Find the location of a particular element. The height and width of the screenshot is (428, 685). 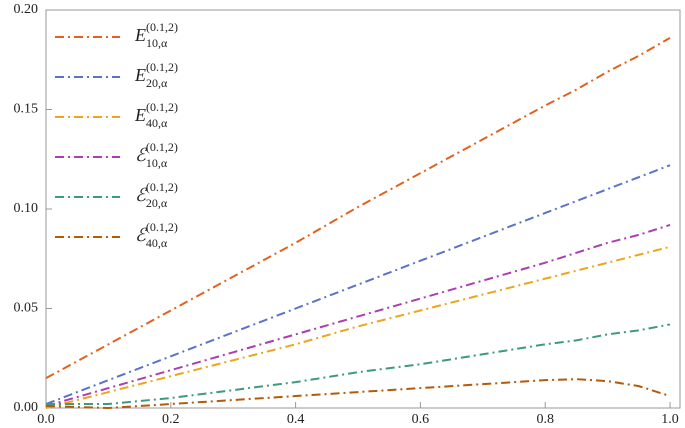

y-tick-label: 0.00 is located at coordinates (26, 407).